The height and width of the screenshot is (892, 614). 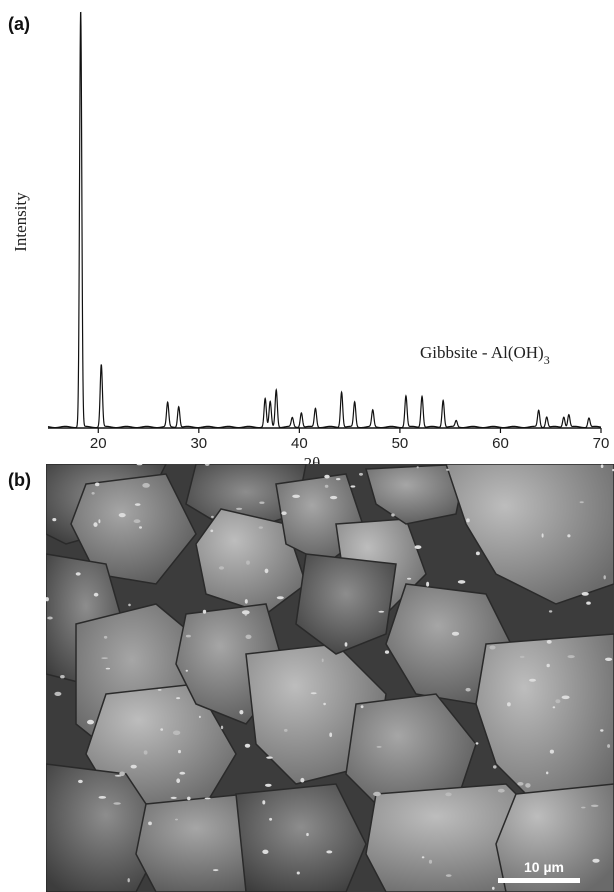 I want to click on scale-bar-label: 10 µm, so click(x=544, y=867).